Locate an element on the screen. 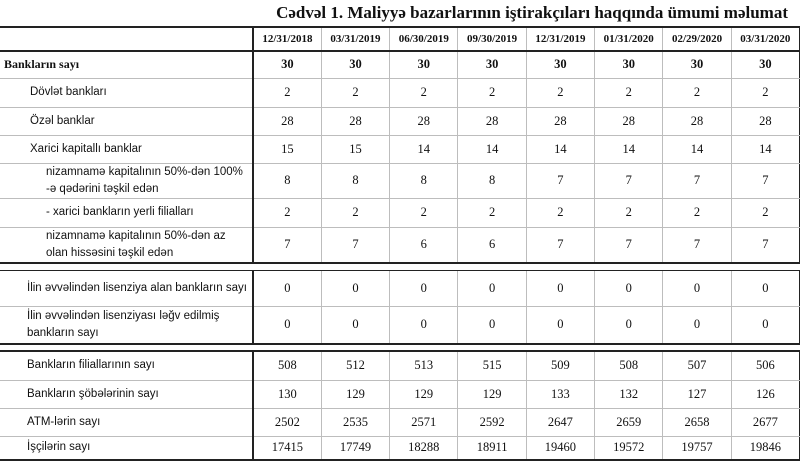 This screenshot has width=800, height=461. header-corner is located at coordinates (127, 39).